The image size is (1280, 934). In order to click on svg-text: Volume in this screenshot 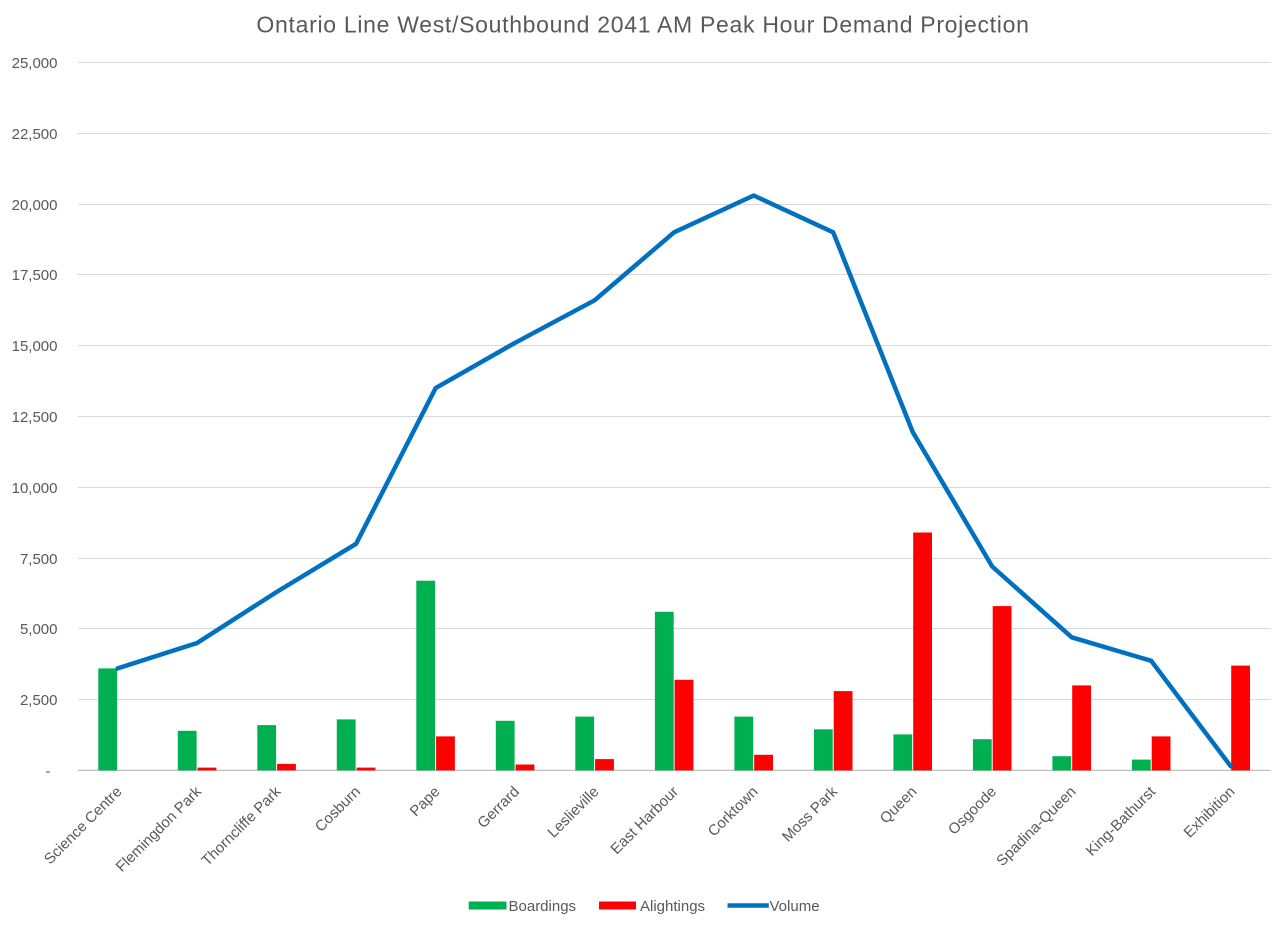, I will do `click(795, 906)`.